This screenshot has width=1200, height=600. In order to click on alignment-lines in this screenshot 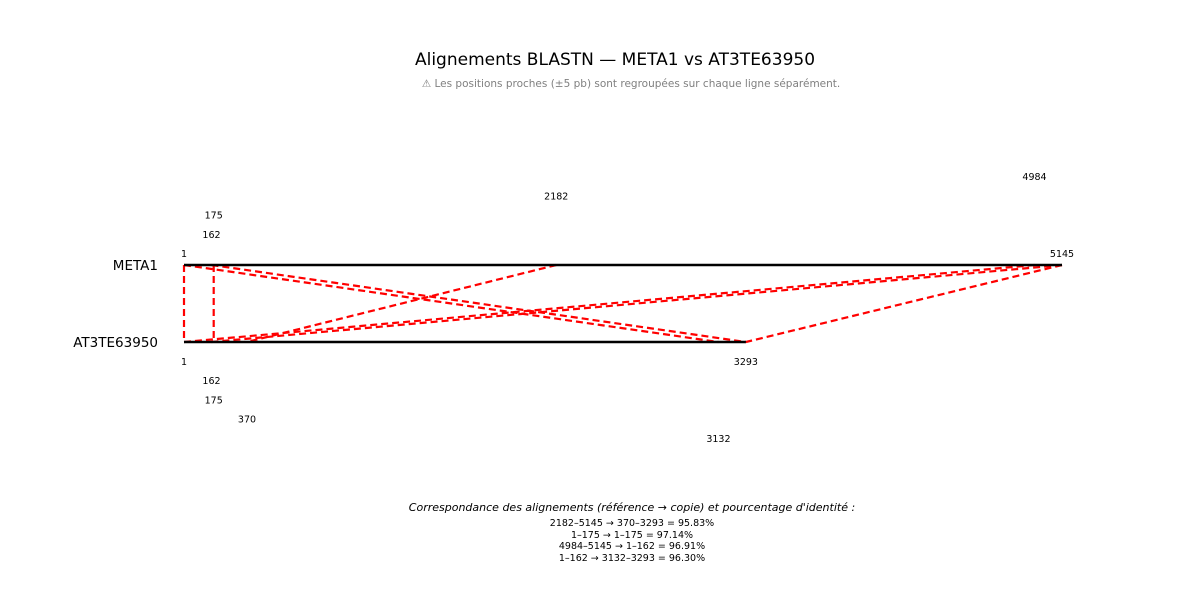, I will do `click(622, 303)`.